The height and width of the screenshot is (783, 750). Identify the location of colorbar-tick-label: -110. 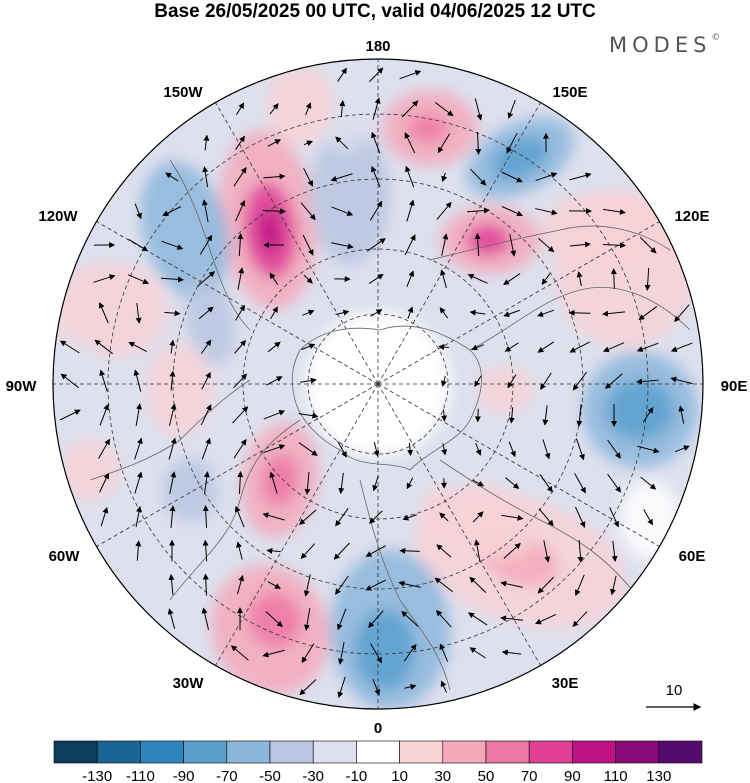
(140, 775).